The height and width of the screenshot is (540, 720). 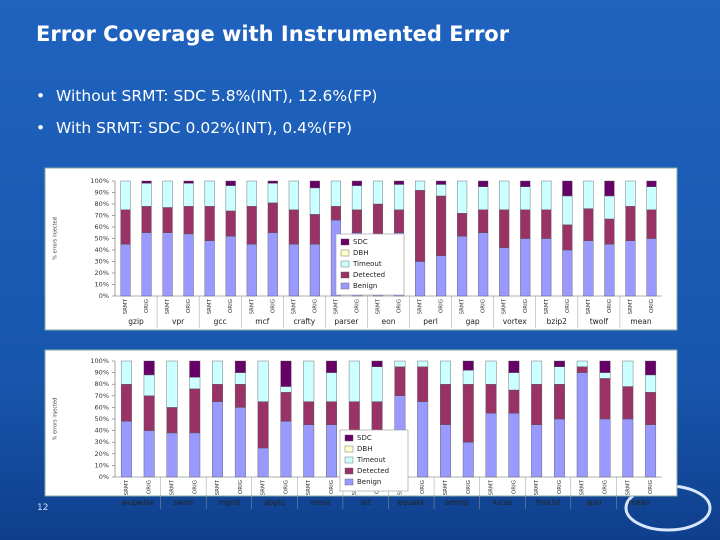 I want to click on group-label: parser, so click(x=346, y=321).